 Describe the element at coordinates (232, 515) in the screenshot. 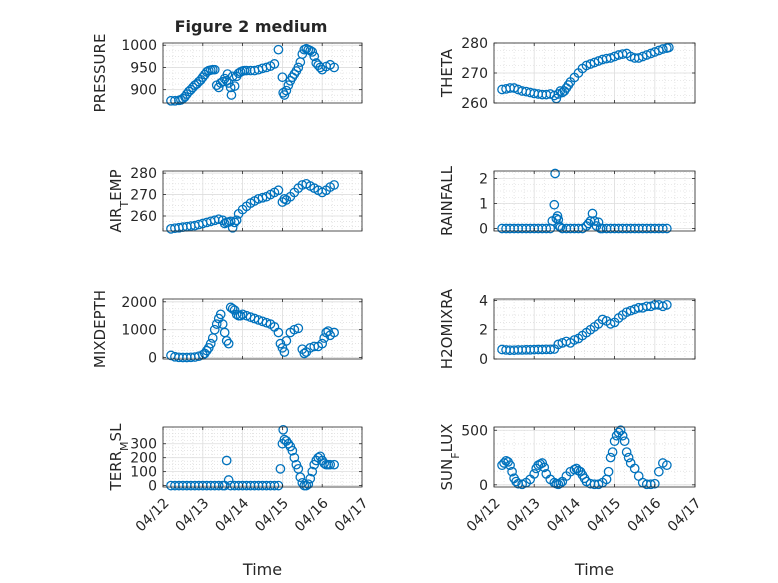

I see `x-tick-label: 04/14` at that location.